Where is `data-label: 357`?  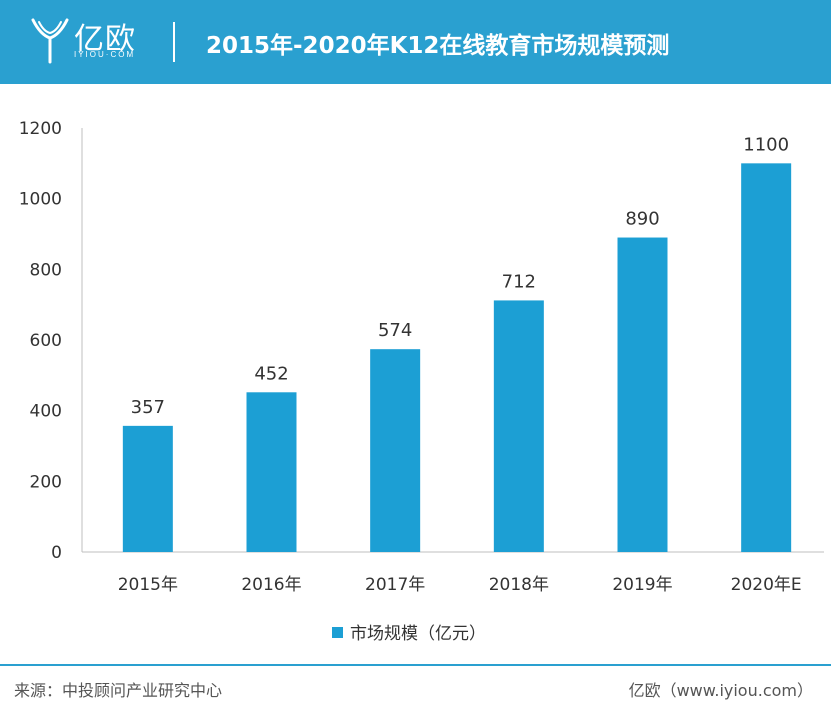
data-label: 357 is located at coordinates (148, 407).